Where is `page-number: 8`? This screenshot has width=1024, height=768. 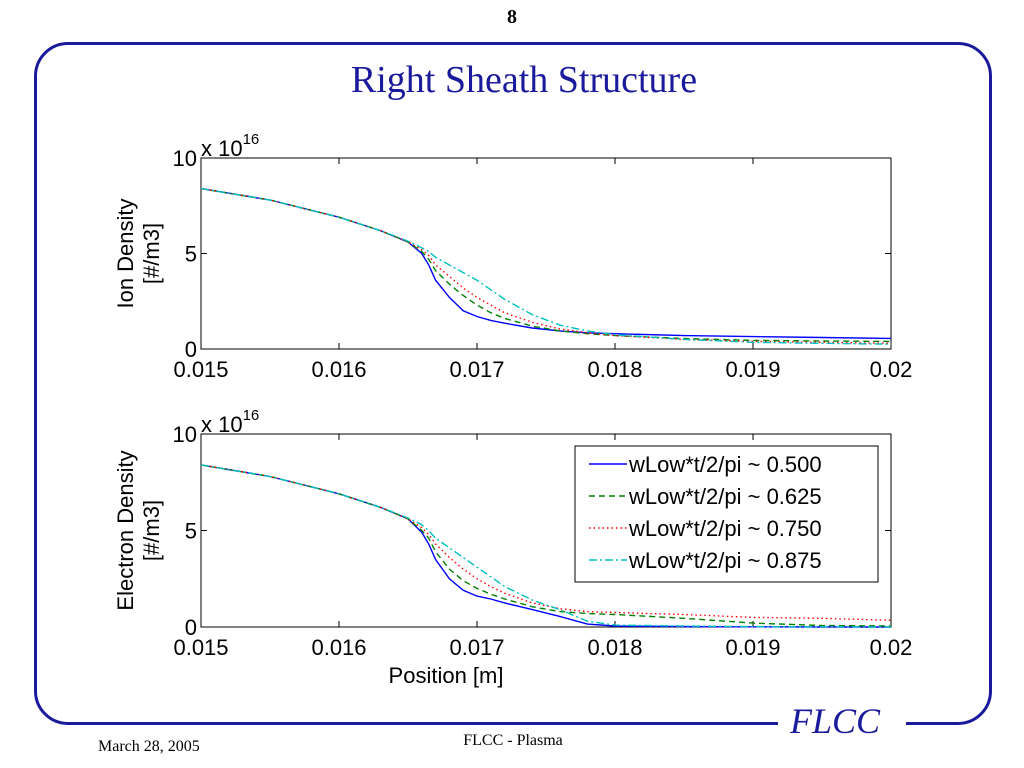
page-number: 8 is located at coordinates (512, 17).